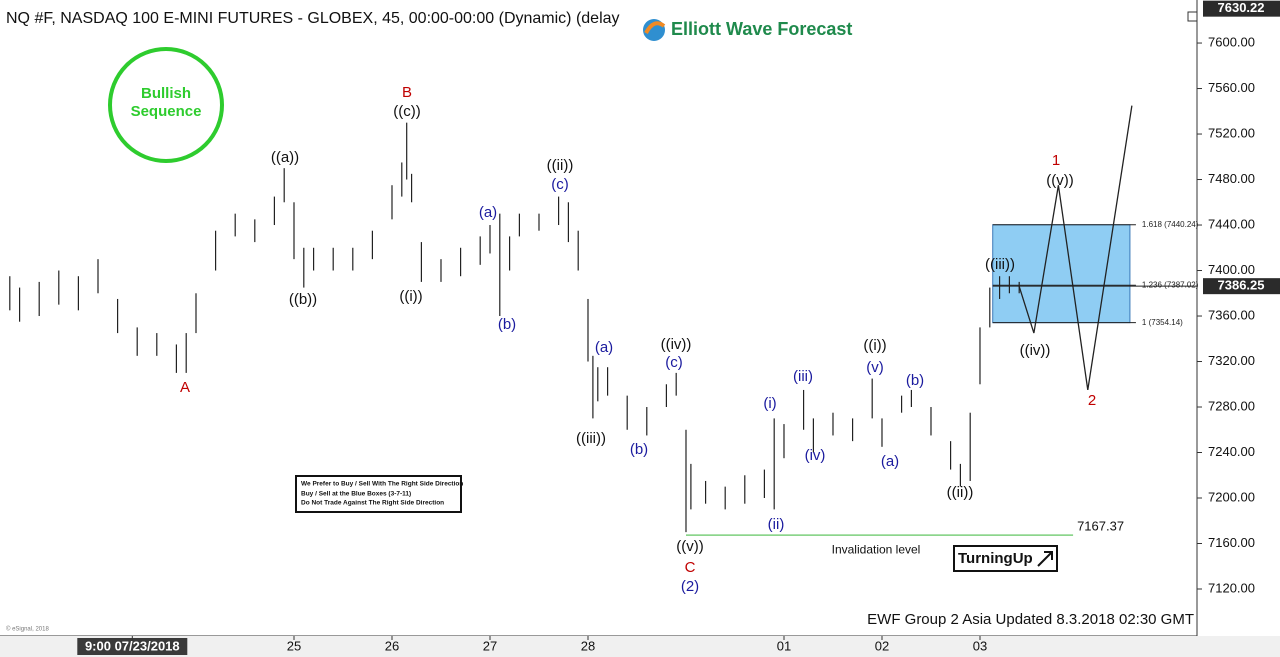 Image resolution: width=1280 pixels, height=657 pixels. What do you see at coordinates (1061, 274) in the screenshot?
I see `blue-box` at bounding box center [1061, 274].